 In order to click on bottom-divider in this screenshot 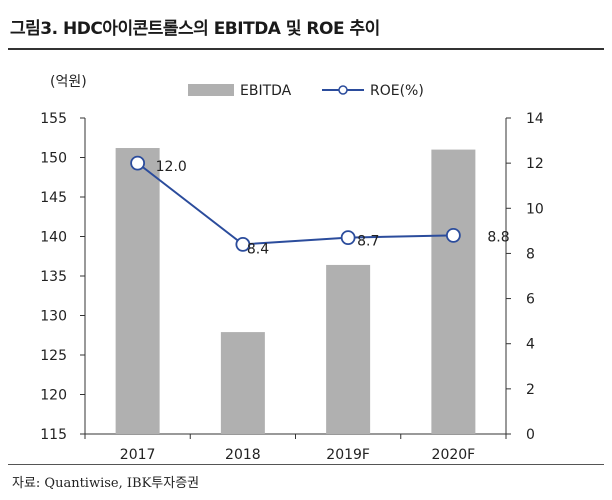, I will do `click(306, 464)`.